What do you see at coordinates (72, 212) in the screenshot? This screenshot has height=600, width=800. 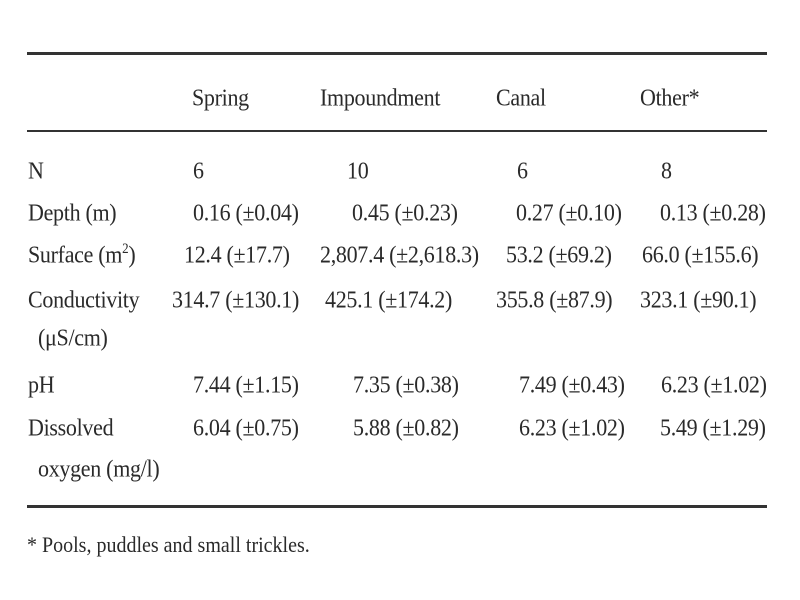 I see `row-label-depth: Depth (m)` at bounding box center [72, 212].